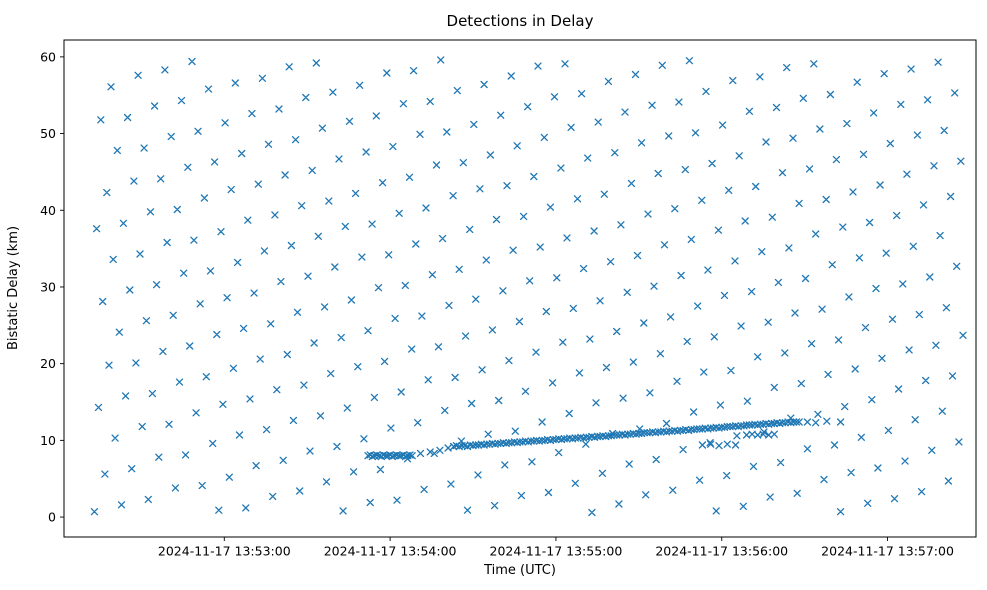 The height and width of the screenshot is (590, 987). What do you see at coordinates (13, 288) in the screenshot?
I see `y-axis-label: Bistatic Delay (km)` at bounding box center [13, 288].